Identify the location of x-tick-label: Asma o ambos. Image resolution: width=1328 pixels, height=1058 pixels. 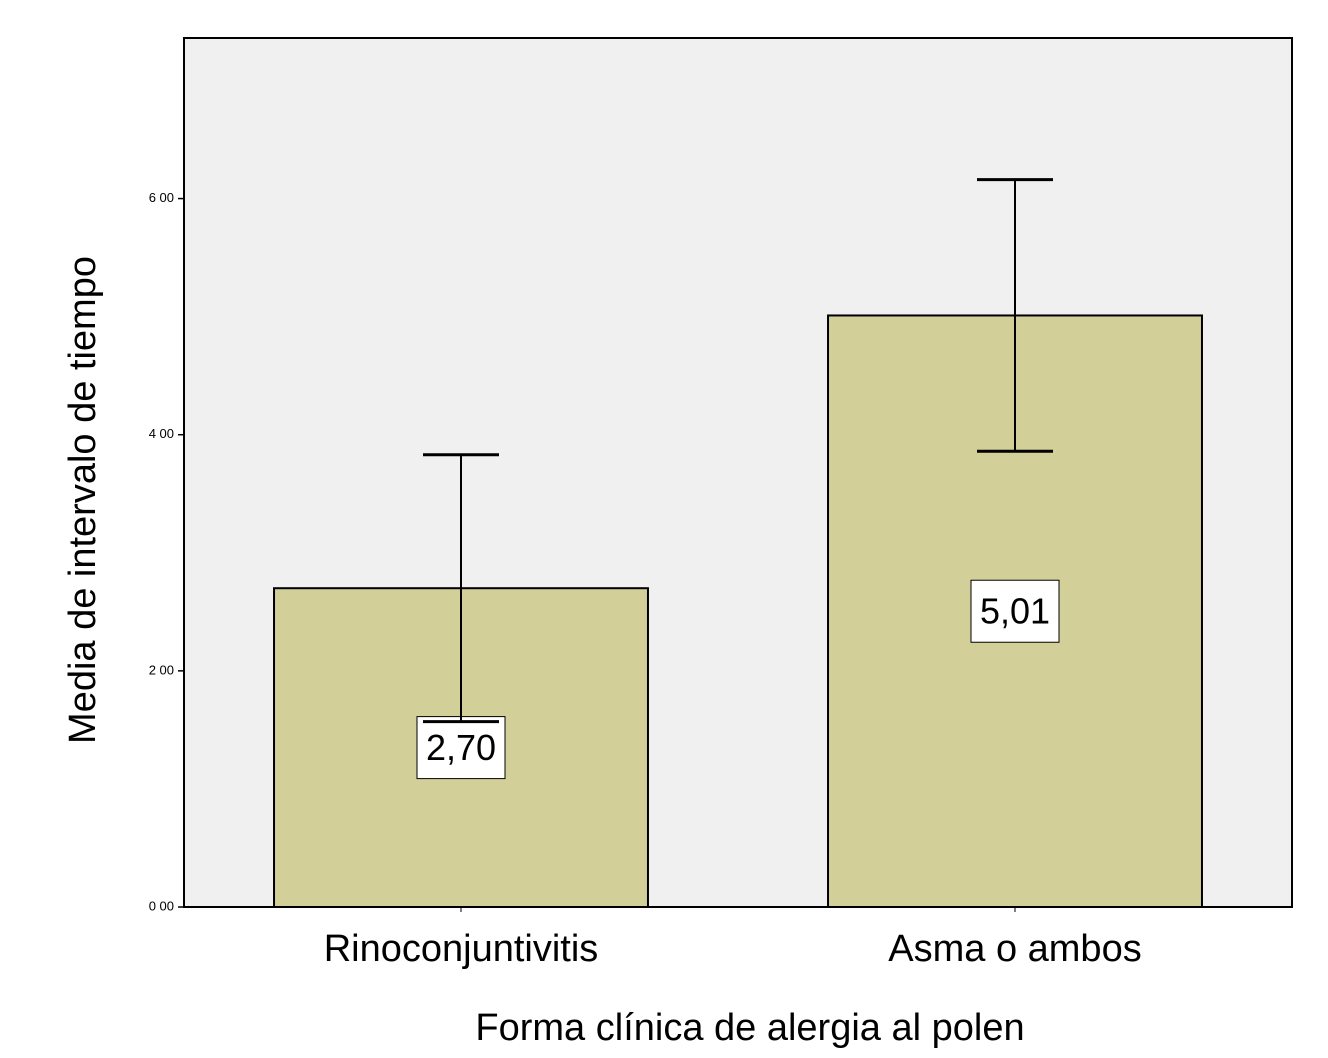
(1014, 949).